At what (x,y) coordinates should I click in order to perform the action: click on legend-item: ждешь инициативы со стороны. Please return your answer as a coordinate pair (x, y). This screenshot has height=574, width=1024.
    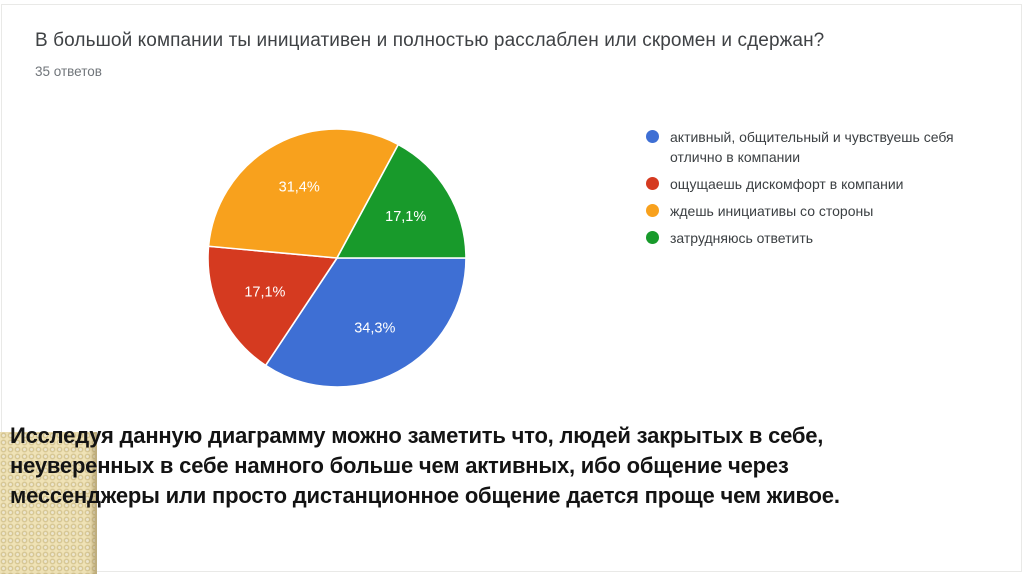
    Looking at the image, I should click on (816, 211).